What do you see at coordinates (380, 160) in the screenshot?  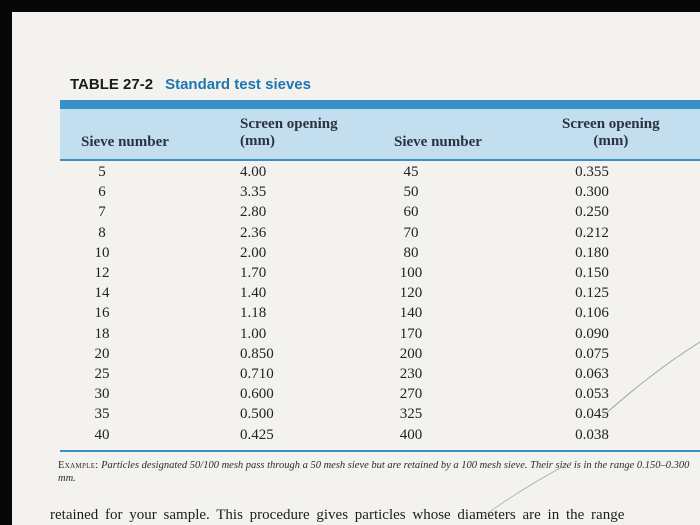 I see `header-bottom-rule` at bounding box center [380, 160].